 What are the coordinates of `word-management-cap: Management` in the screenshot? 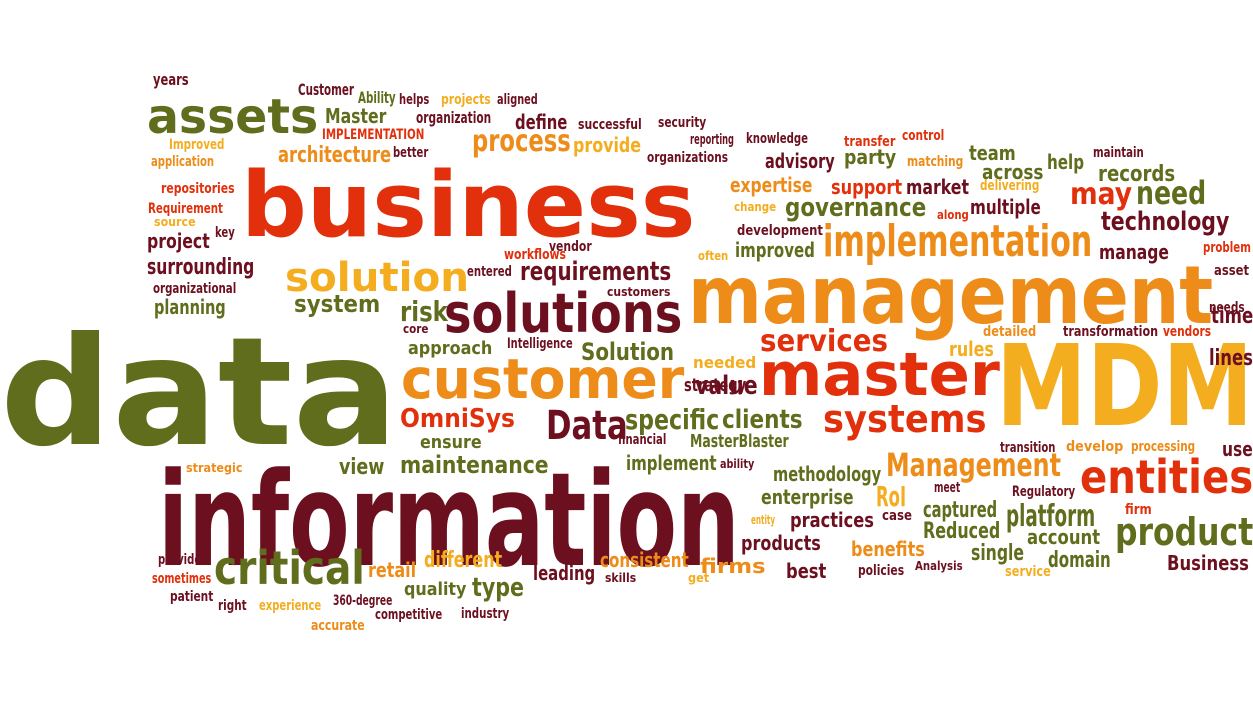 It's located at (973, 465).